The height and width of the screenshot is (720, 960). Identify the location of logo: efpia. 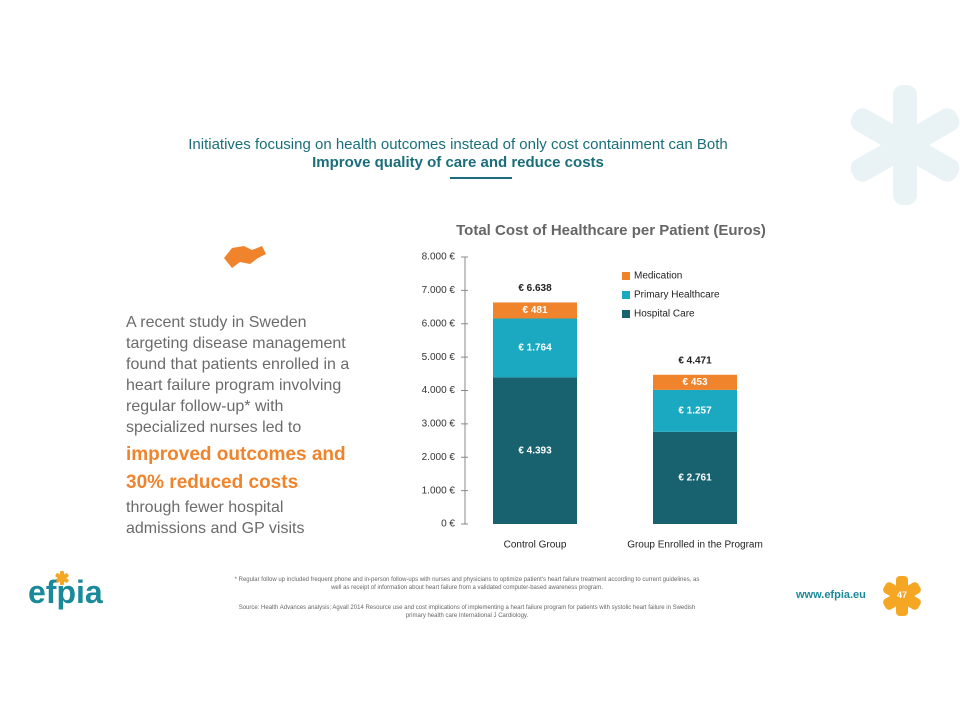
(65, 592).